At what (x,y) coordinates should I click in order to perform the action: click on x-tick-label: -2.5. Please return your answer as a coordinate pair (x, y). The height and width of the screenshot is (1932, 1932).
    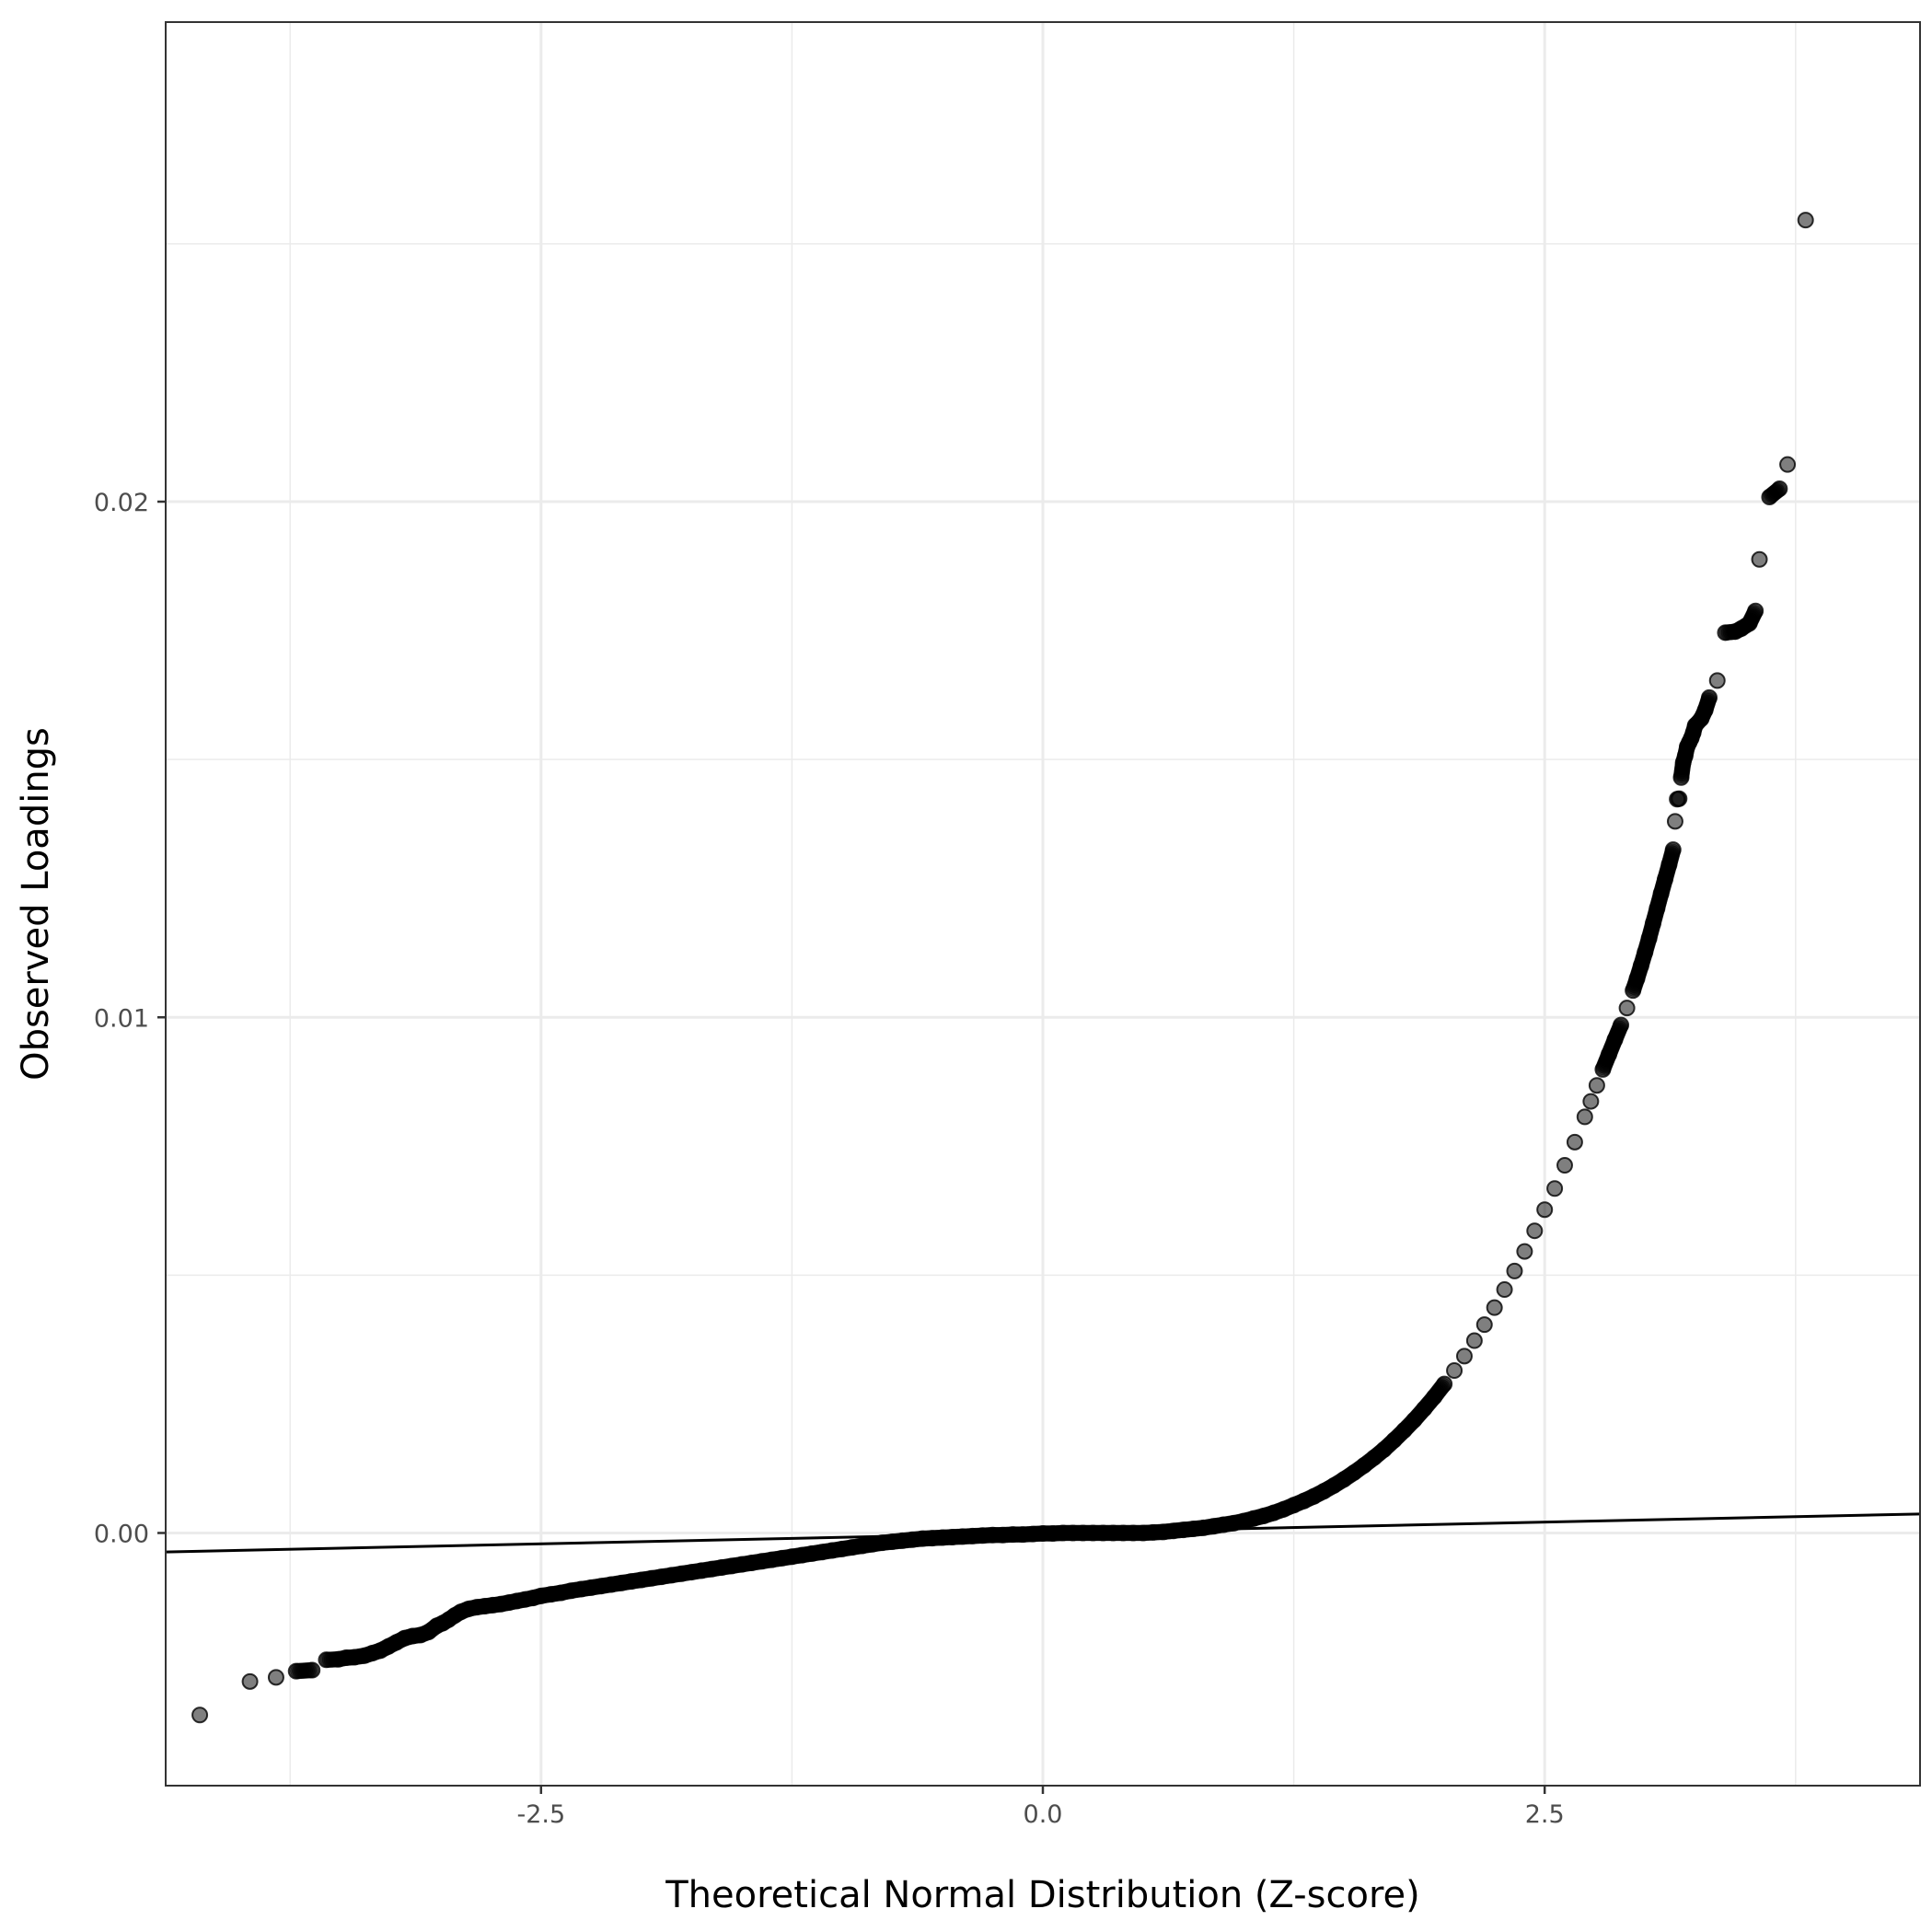
    Looking at the image, I should click on (541, 1815).